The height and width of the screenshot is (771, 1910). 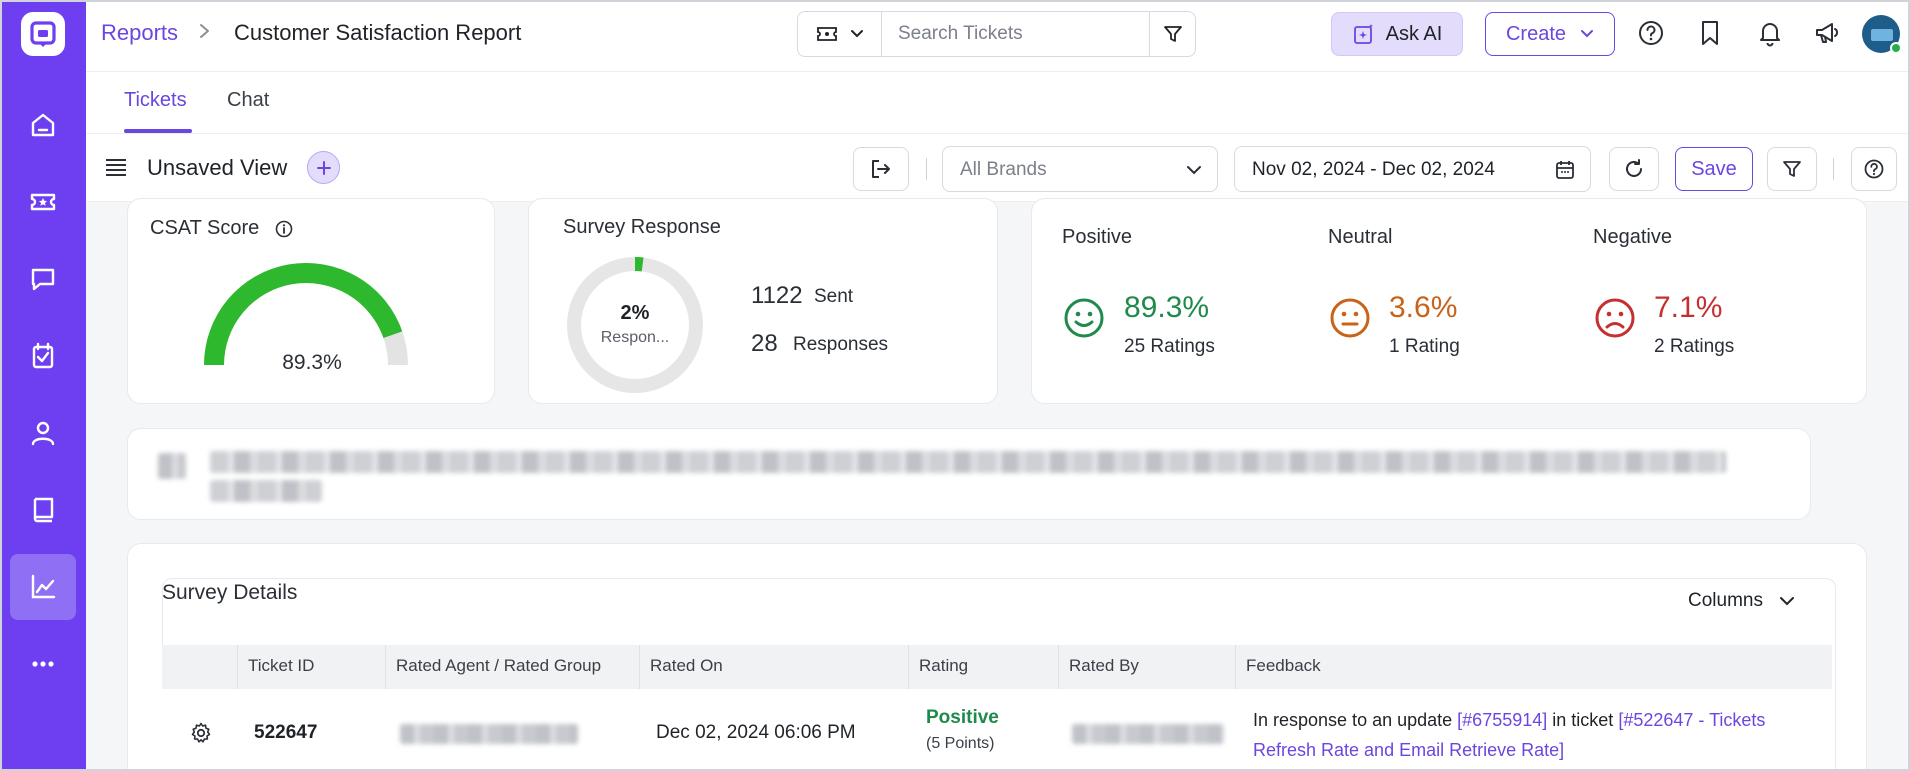 I want to click on export-button, so click(x=881, y=169).